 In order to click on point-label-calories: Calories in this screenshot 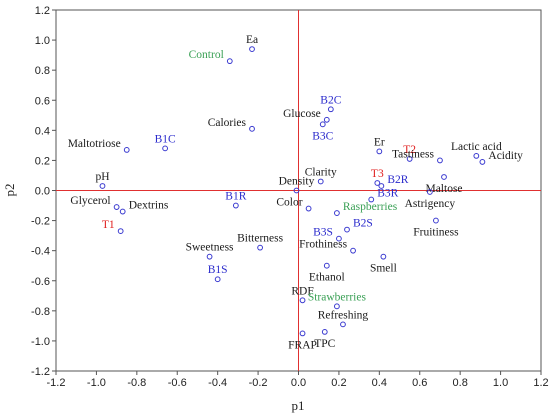, I will do `click(227, 123)`.